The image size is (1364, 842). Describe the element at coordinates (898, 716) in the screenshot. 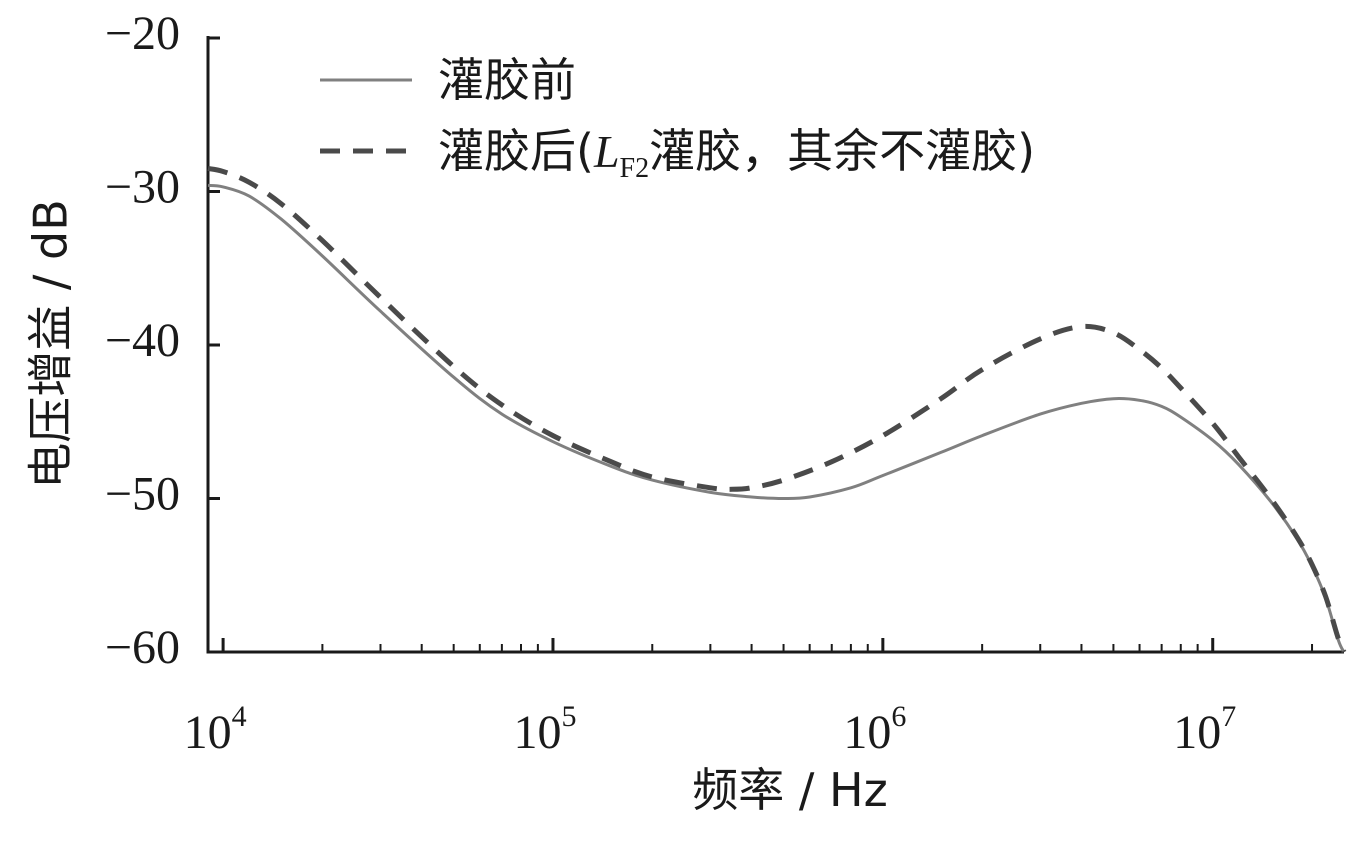

I see `x-tick-exponent: 6` at that location.